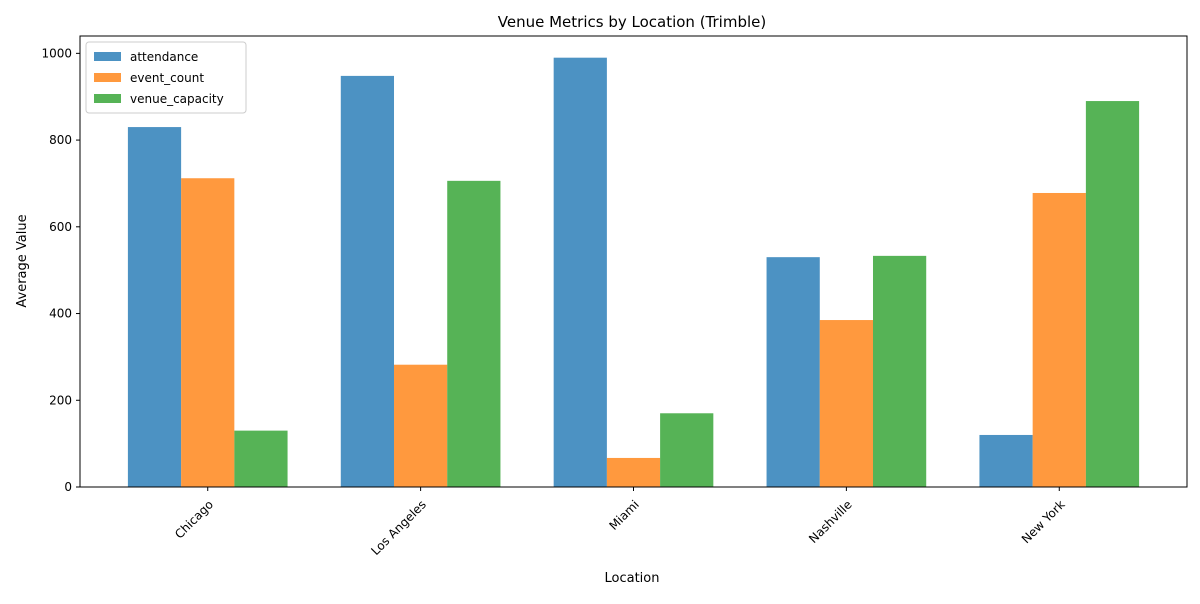 The height and width of the screenshot is (604, 1200). I want to click on bar-event-count-nashville, so click(846, 403).